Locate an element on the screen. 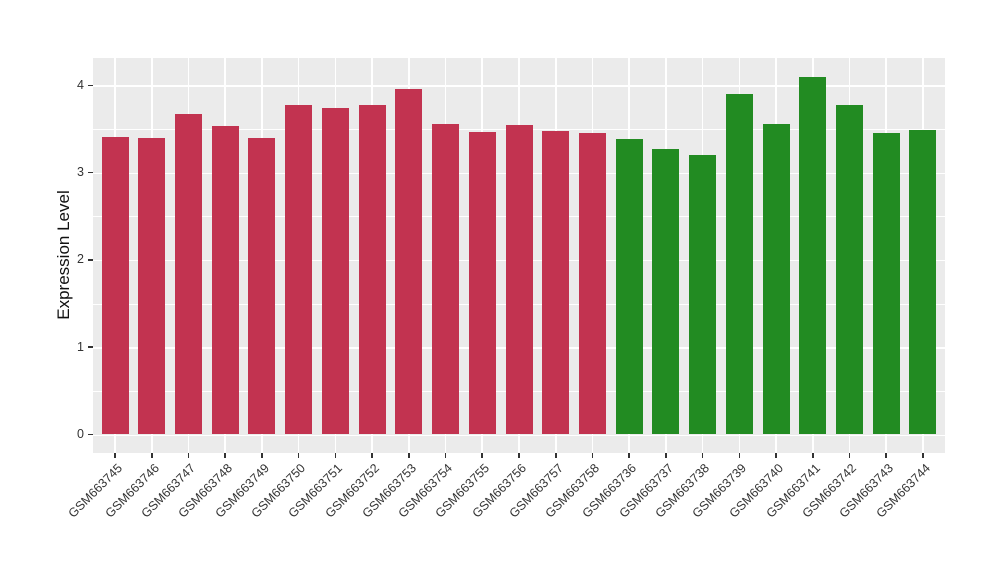  y-tick-label: 4 is located at coordinates (80, 84).